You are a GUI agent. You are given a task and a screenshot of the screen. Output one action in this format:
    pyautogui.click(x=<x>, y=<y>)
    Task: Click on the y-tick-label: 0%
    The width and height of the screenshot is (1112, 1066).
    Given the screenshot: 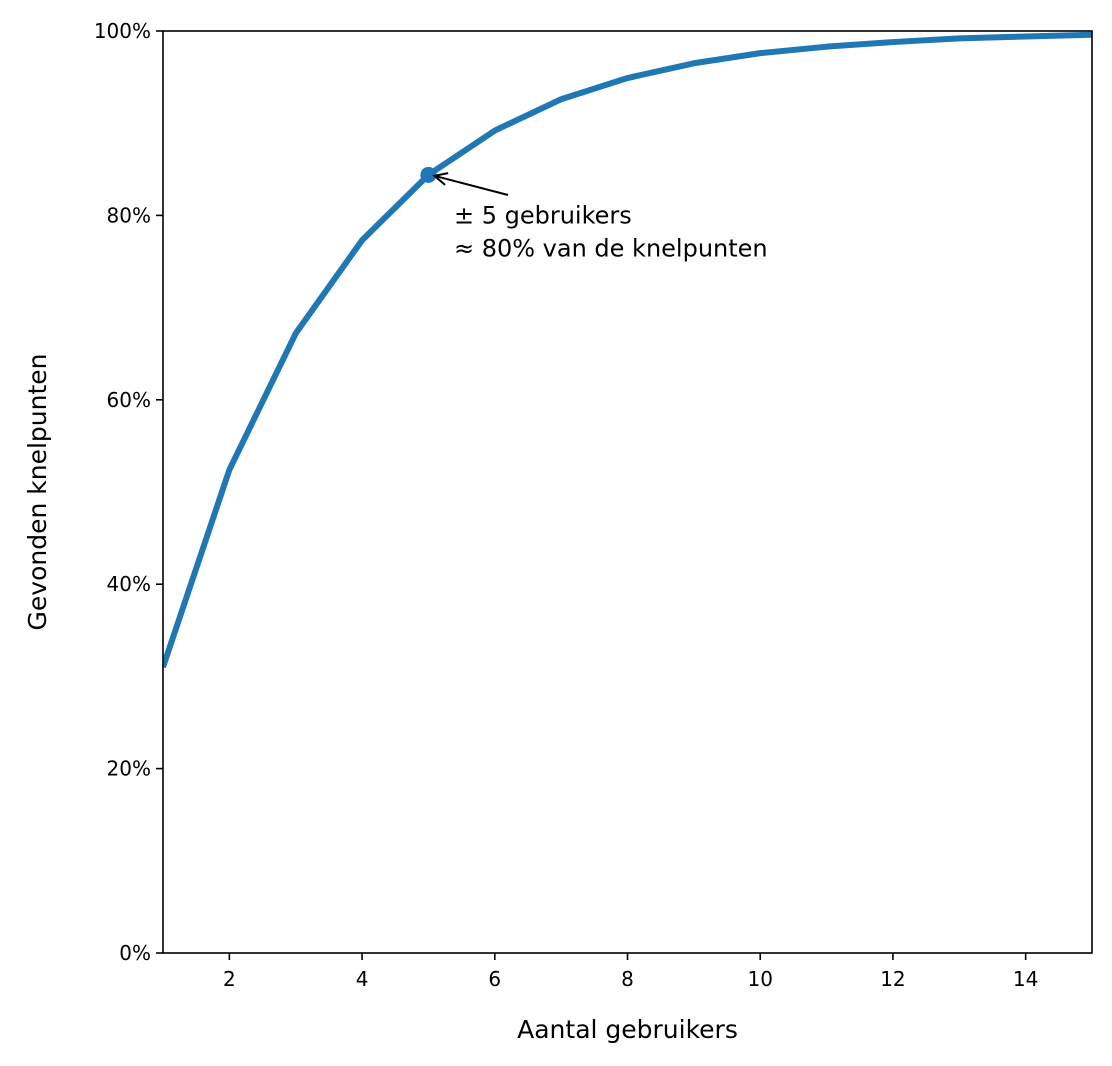 What is the action you would take?
    pyautogui.click(x=135, y=953)
    